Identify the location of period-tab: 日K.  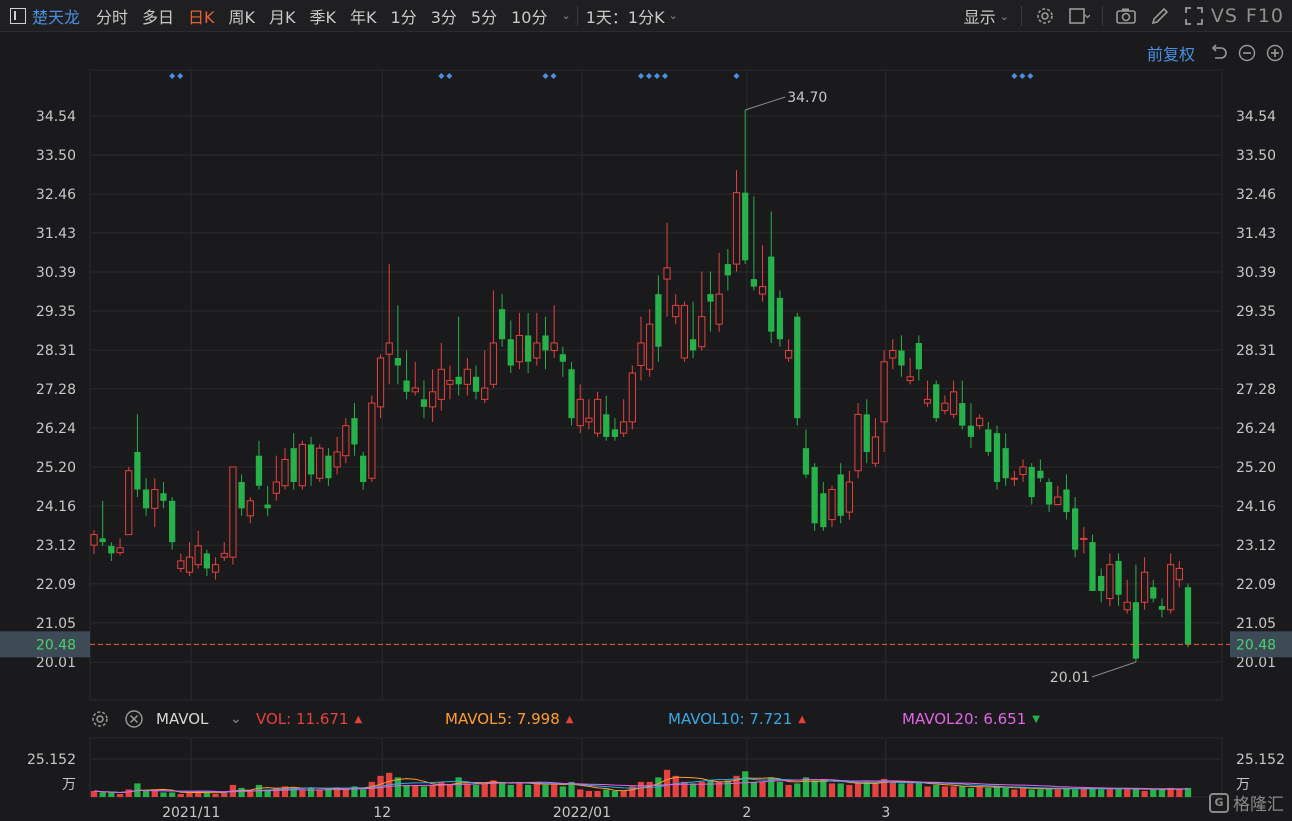
(201, 17).